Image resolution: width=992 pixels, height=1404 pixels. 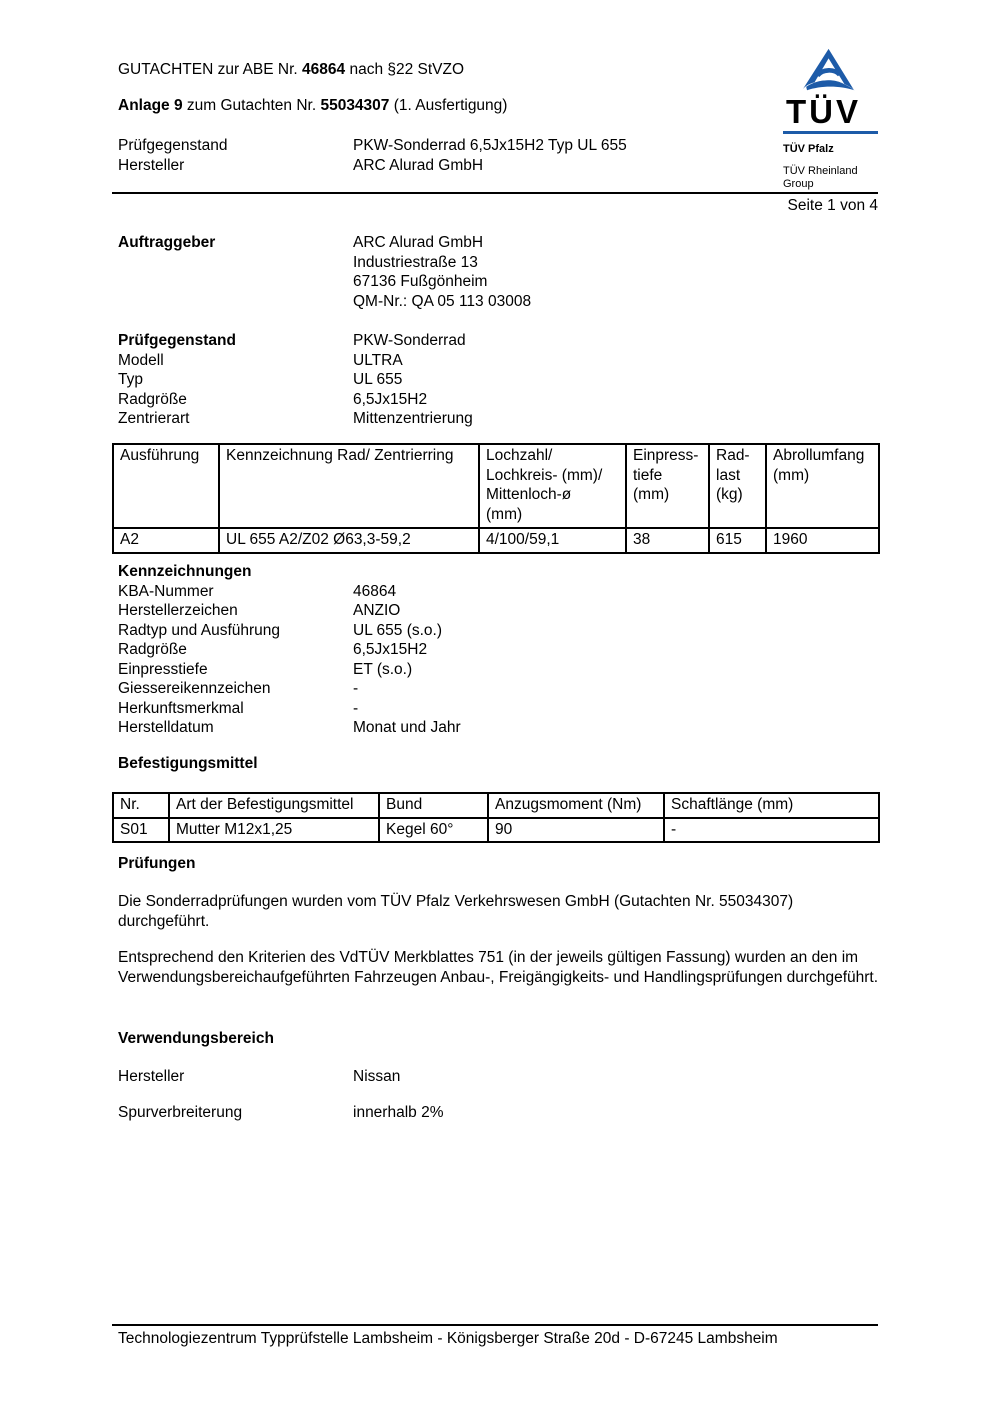 What do you see at coordinates (378, 360) in the screenshot?
I see `modell-value: ULTRA` at bounding box center [378, 360].